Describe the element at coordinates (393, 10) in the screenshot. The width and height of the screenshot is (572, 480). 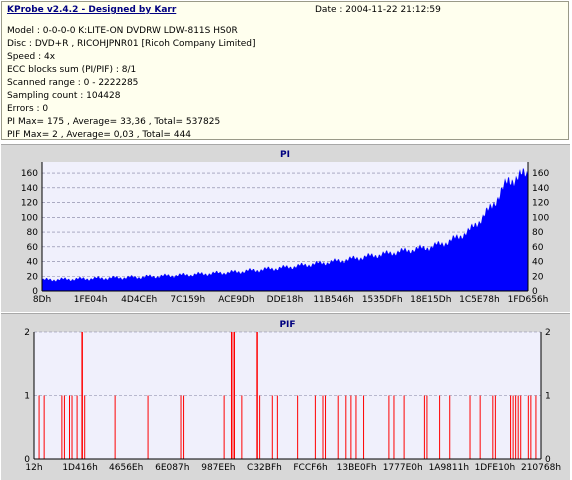
I see `date-value: 2004-11-22 21:12:59` at that location.